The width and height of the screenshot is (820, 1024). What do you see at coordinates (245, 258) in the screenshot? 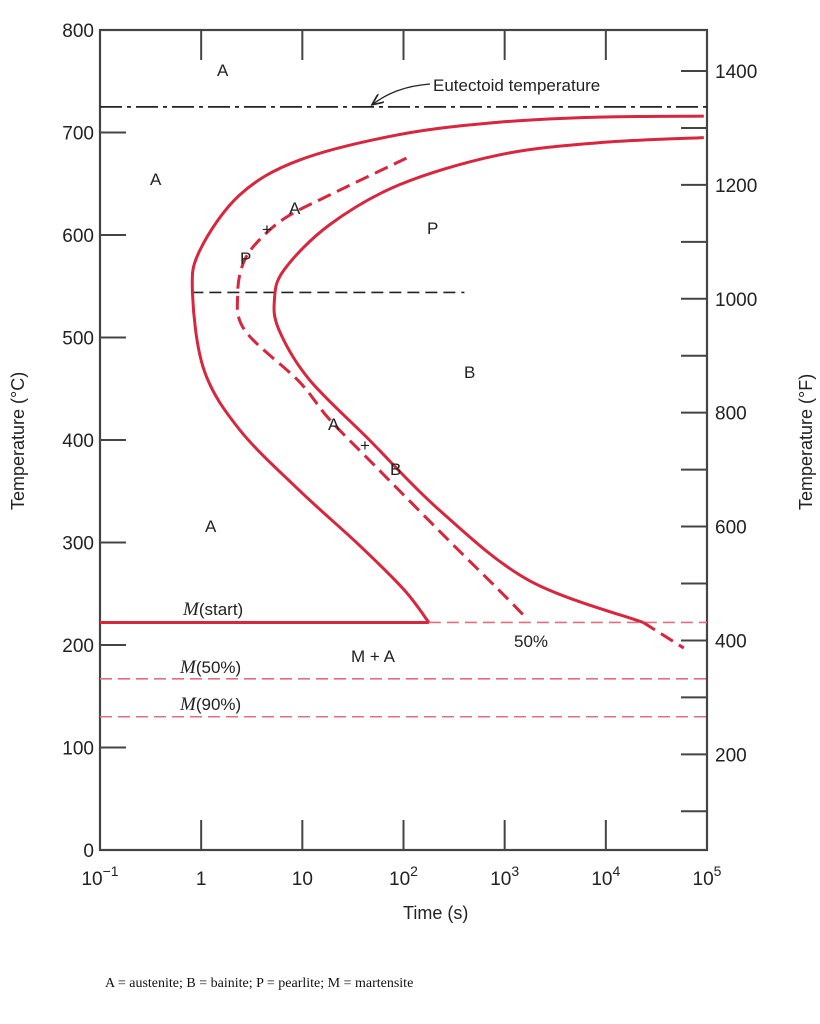
I see `label-p-mid: P` at bounding box center [245, 258].